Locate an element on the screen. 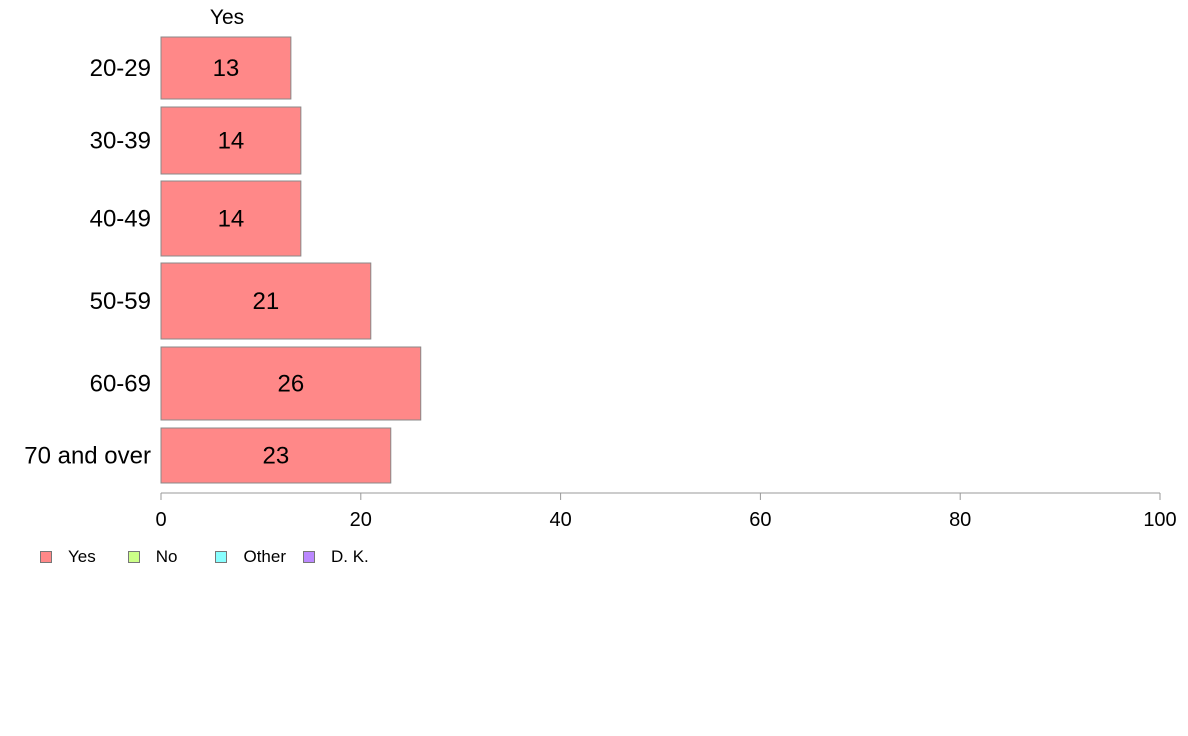 This screenshot has width=1188, height=736. category-label-20-29: 20-29 is located at coordinates (120, 68).